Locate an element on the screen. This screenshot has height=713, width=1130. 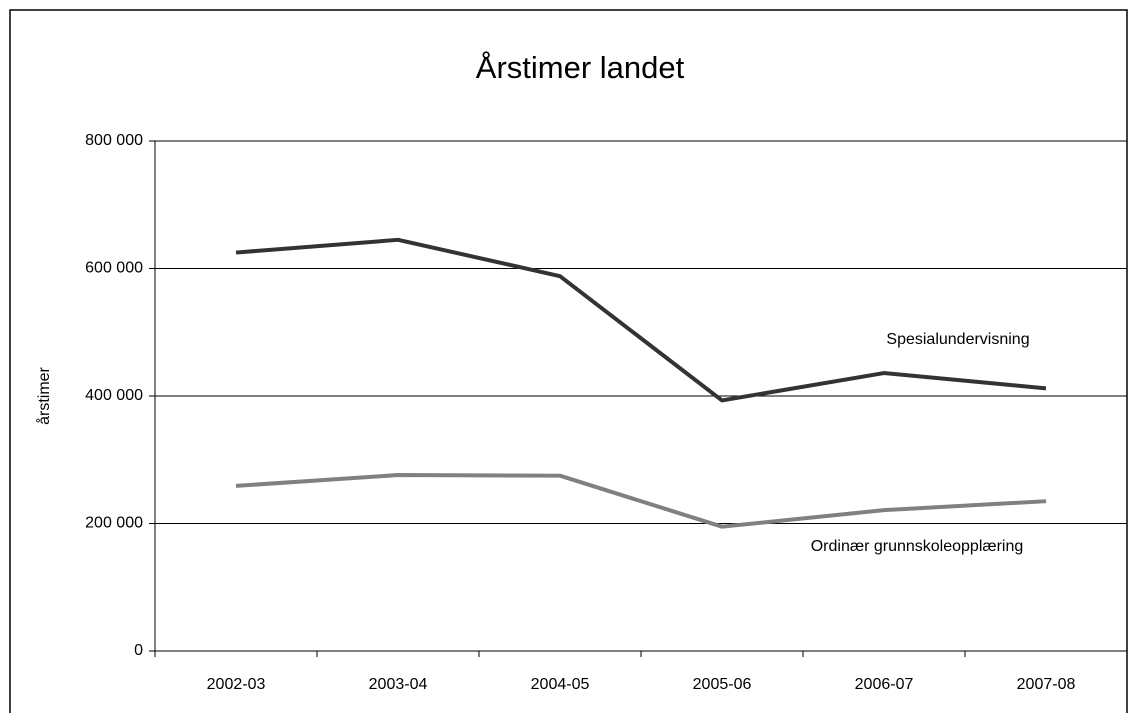
series-label: Ordinær grunnskoleopplæring is located at coordinates (917, 546).